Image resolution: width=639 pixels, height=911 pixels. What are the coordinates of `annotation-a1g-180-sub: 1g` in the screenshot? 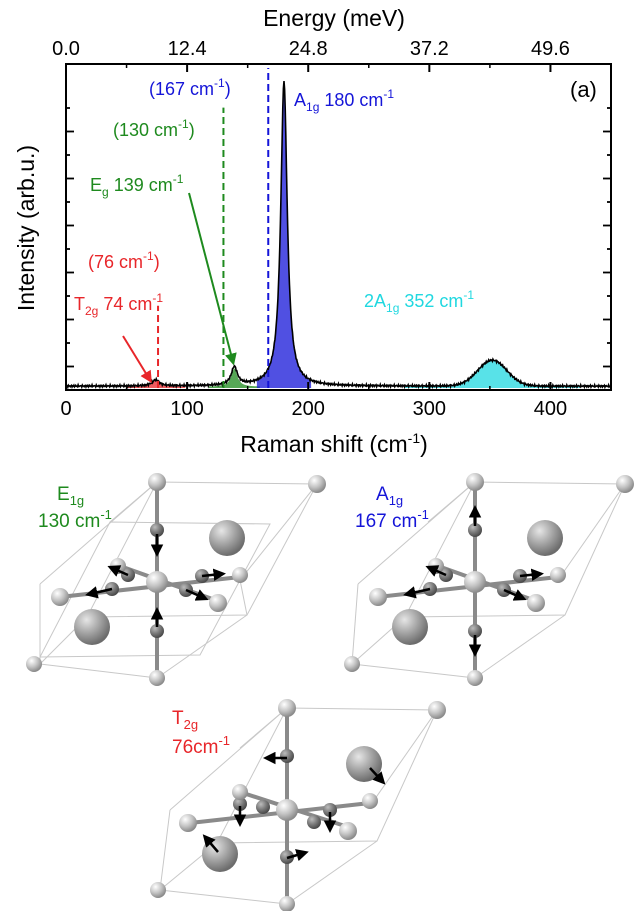 It's located at (312, 107).